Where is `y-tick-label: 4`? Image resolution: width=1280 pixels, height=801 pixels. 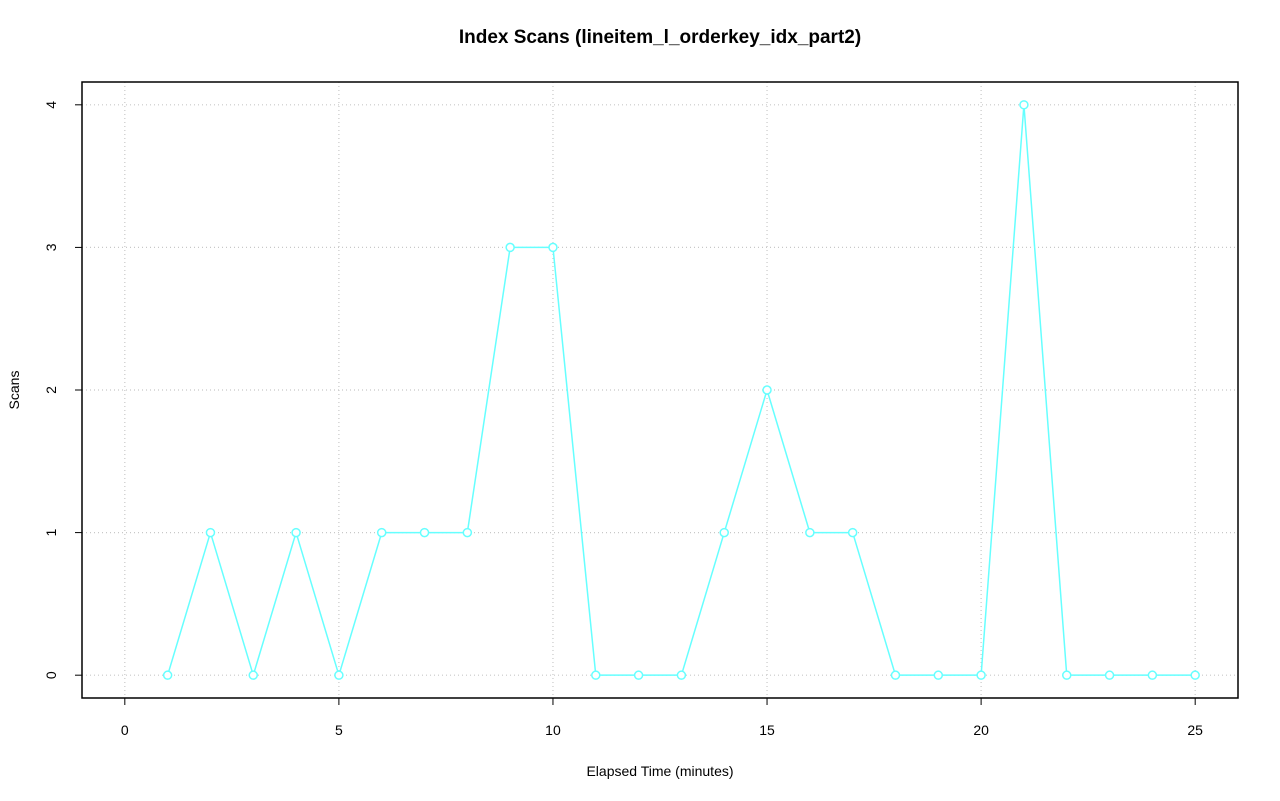 y-tick-label: 4 is located at coordinates (51, 105).